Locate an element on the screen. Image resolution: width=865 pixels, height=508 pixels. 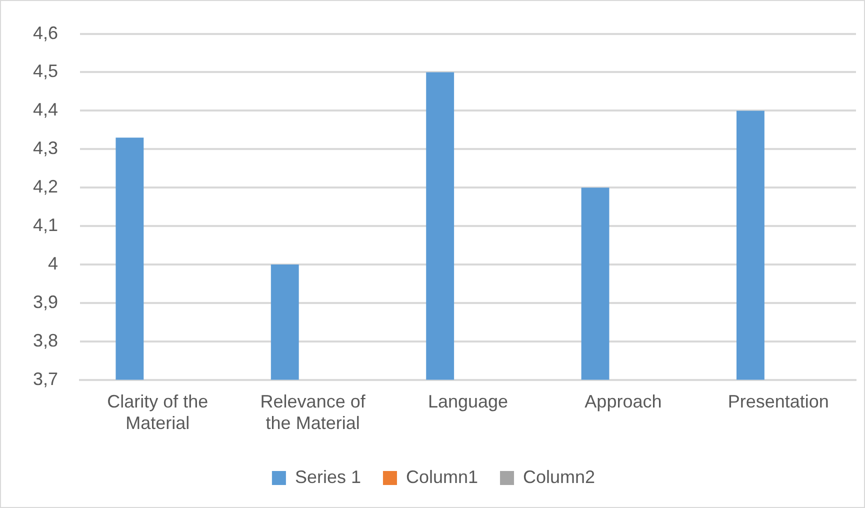
y-tick-label: 4 is located at coordinates (53, 263).